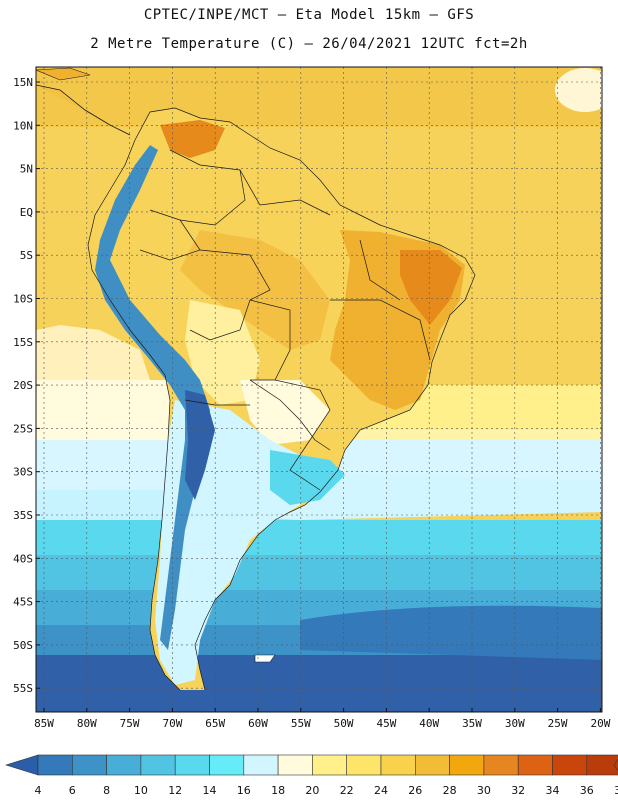 The height and width of the screenshot is (800, 618). Describe the element at coordinates (258, 723) in the screenshot. I see `lon-label: 60W` at that location.